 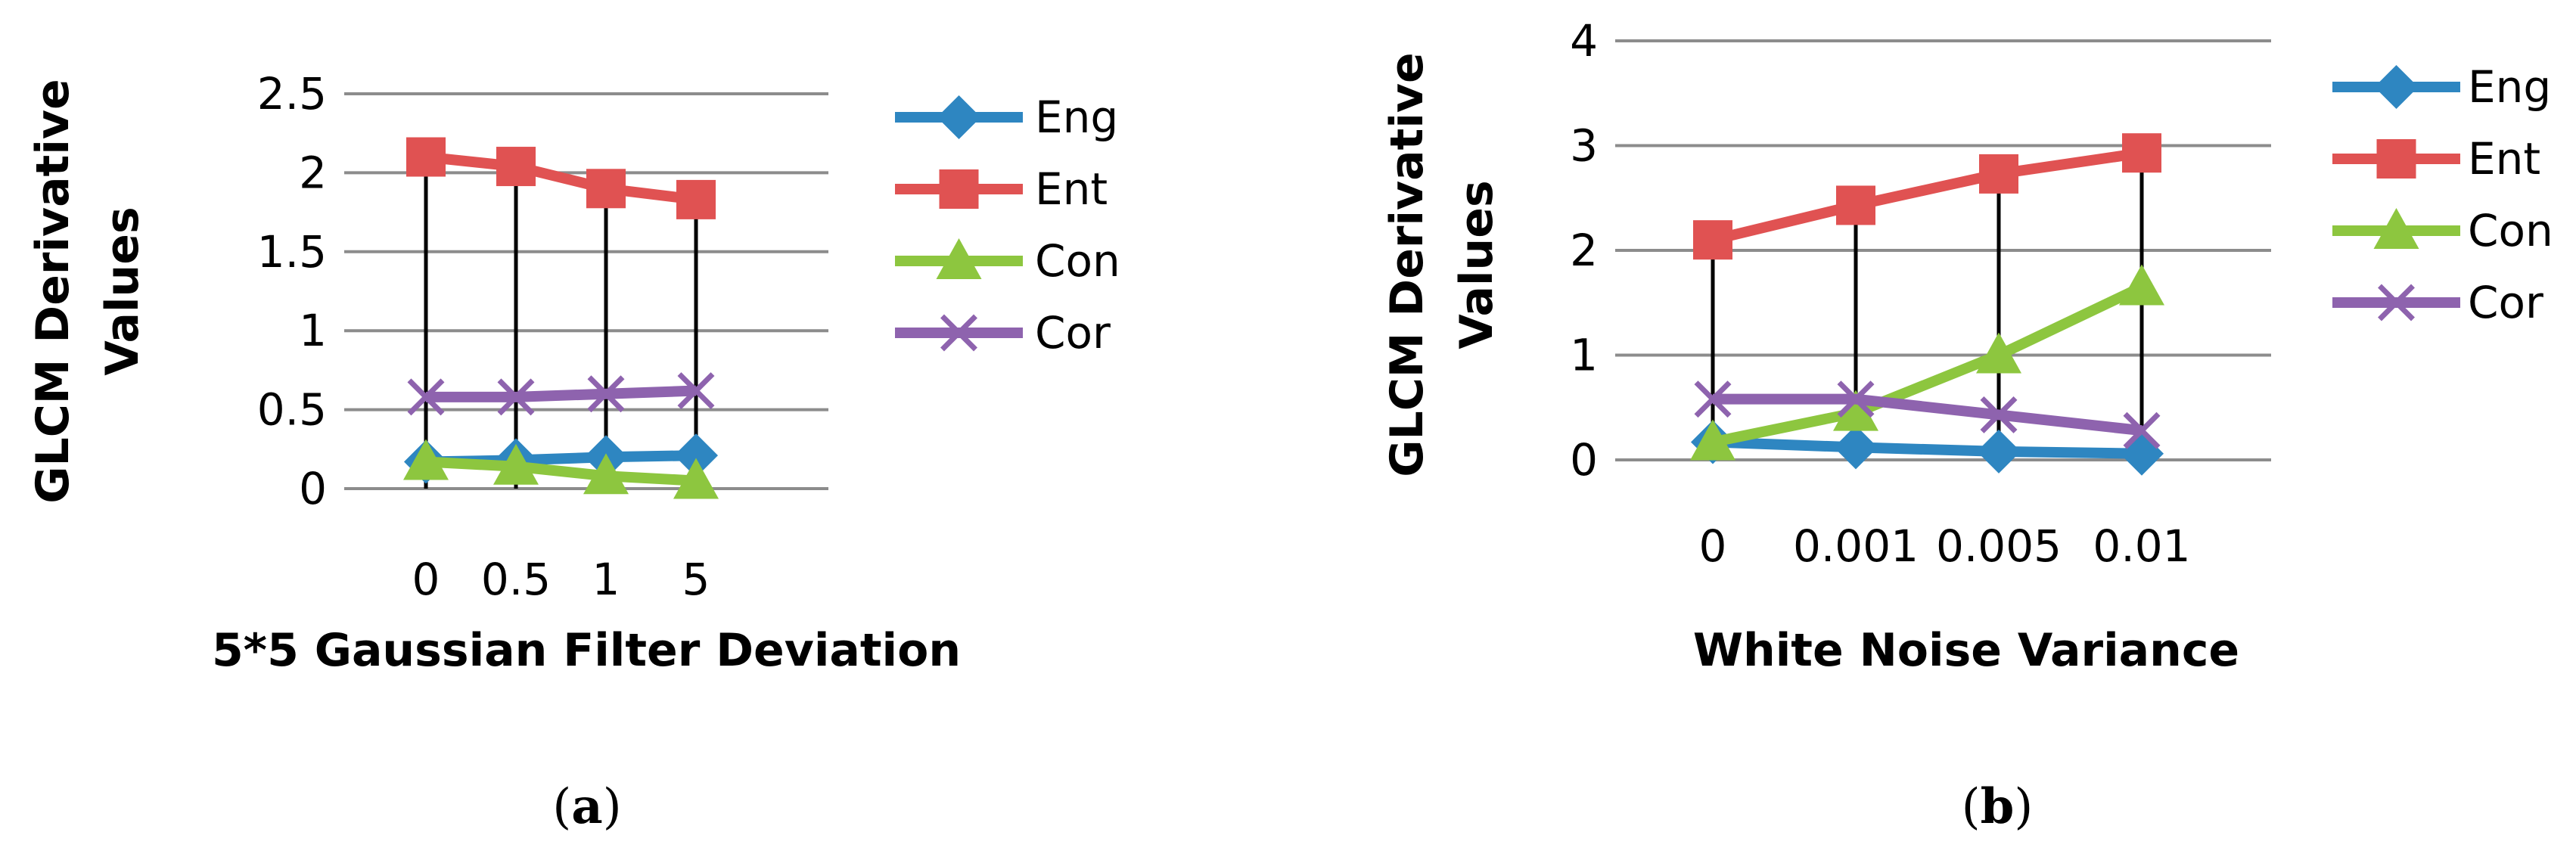 What do you see at coordinates (696, 579) in the screenshot?
I see `x-tick-label: 5` at bounding box center [696, 579].